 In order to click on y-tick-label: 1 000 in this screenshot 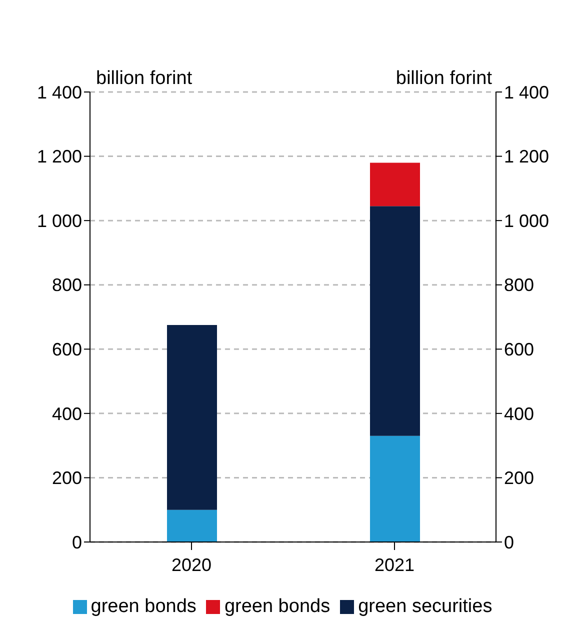, I will do `click(59, 220)`.